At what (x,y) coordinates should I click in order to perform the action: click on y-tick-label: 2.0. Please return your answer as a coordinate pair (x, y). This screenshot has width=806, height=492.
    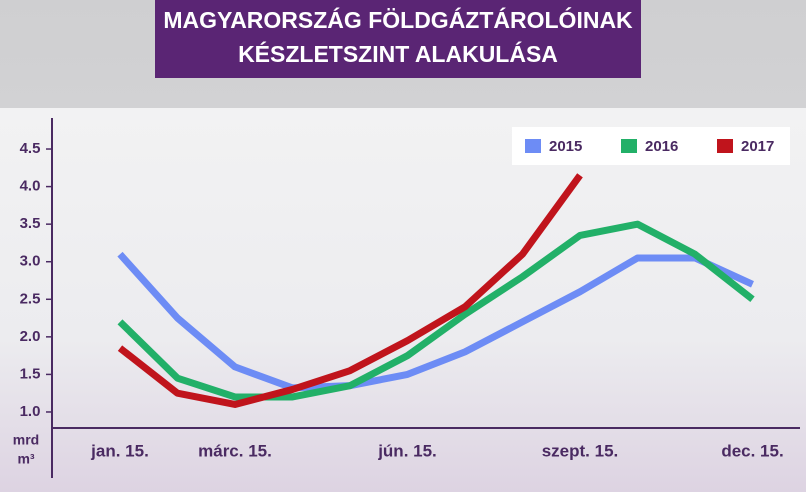
    Looking at the image, I should click on (30, 336).